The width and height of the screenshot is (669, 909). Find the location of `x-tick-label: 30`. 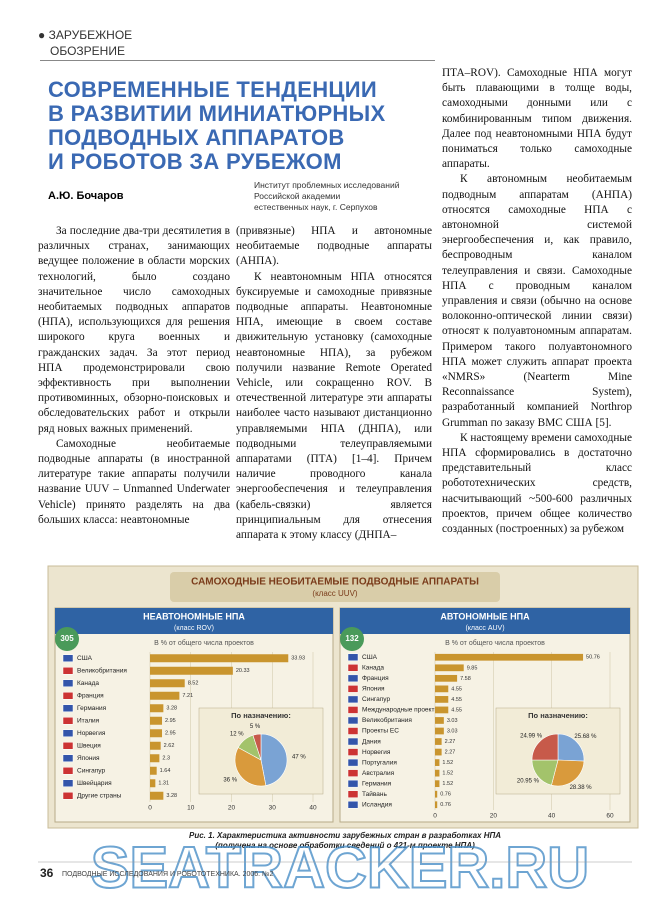

x-tick-label: 30 is located at coordinates (273, 808).